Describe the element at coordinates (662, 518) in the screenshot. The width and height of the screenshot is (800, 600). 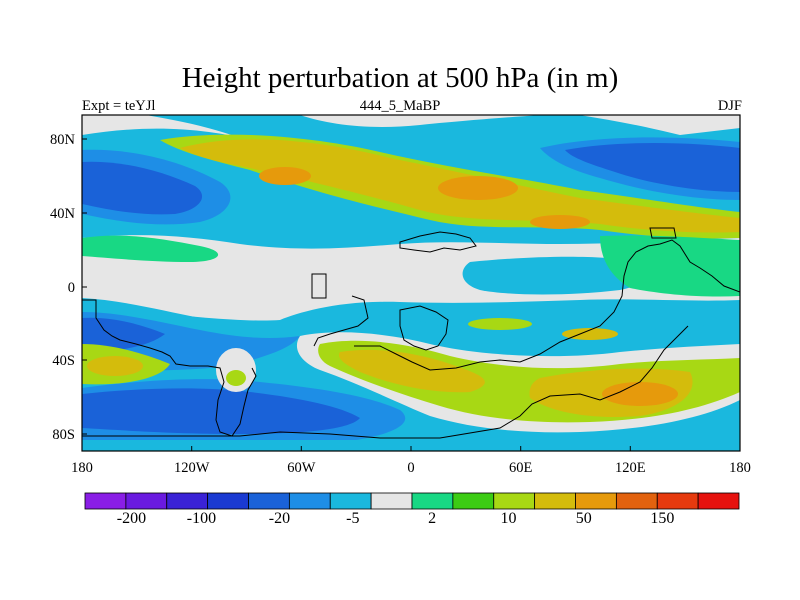
I see `colorbar-label: 150` at that location.